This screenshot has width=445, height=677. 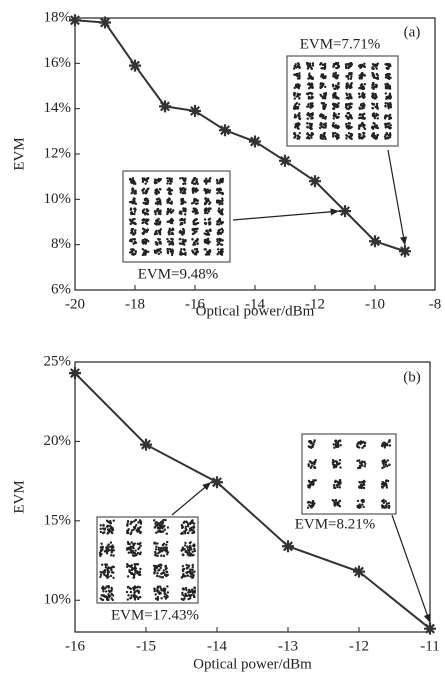 What do you see at coordinates (349, 474) in the screenshot?
I see `constellation` at bounding box center [349, 474].